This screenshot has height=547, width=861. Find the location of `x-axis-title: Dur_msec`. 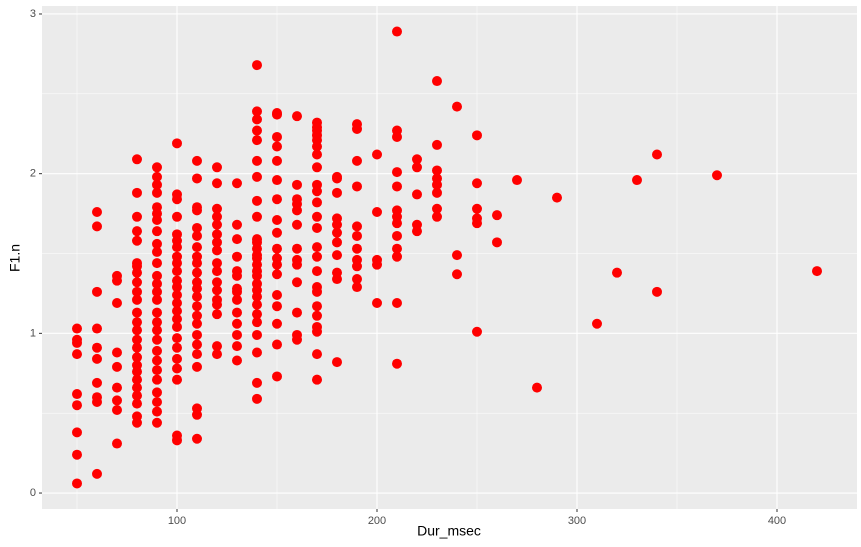

x-axis-title: Dur_msec is located at coordinates (449, 531).